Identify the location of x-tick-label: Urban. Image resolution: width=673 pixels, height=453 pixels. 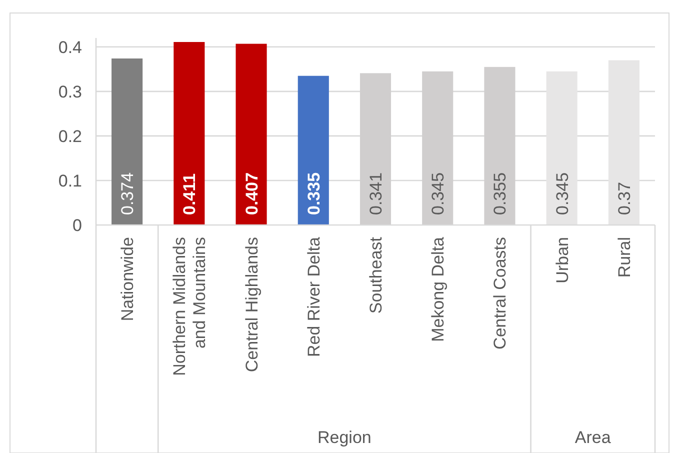
(562, 260).